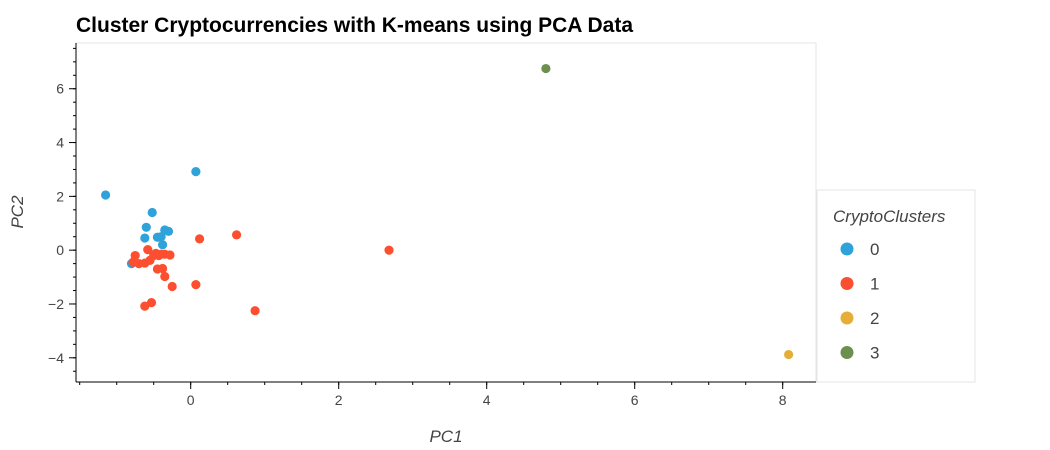  Describe the element at coordinates (874, 318) in the screenshot. I see `legend-label: 2` at that location.